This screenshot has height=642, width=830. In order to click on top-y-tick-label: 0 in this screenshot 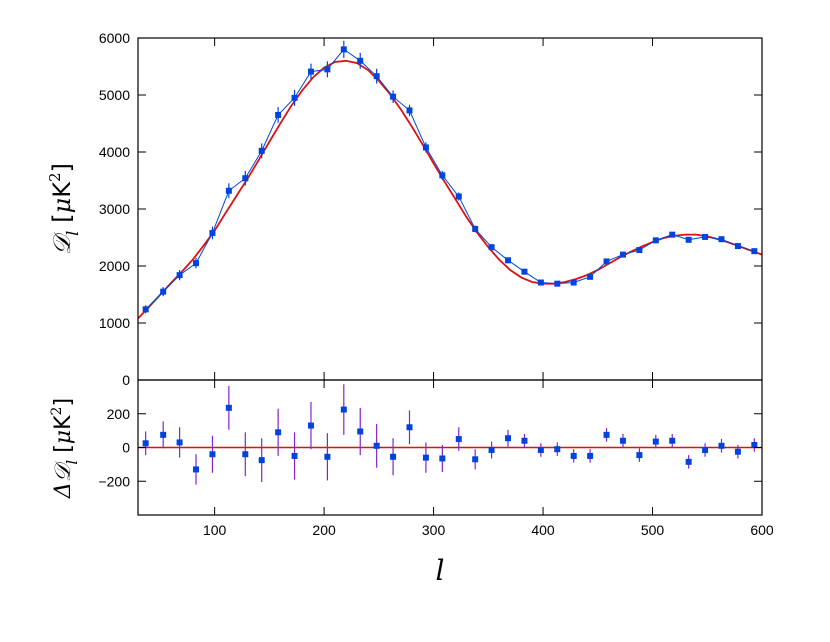, I will do `click(126, 380)`.